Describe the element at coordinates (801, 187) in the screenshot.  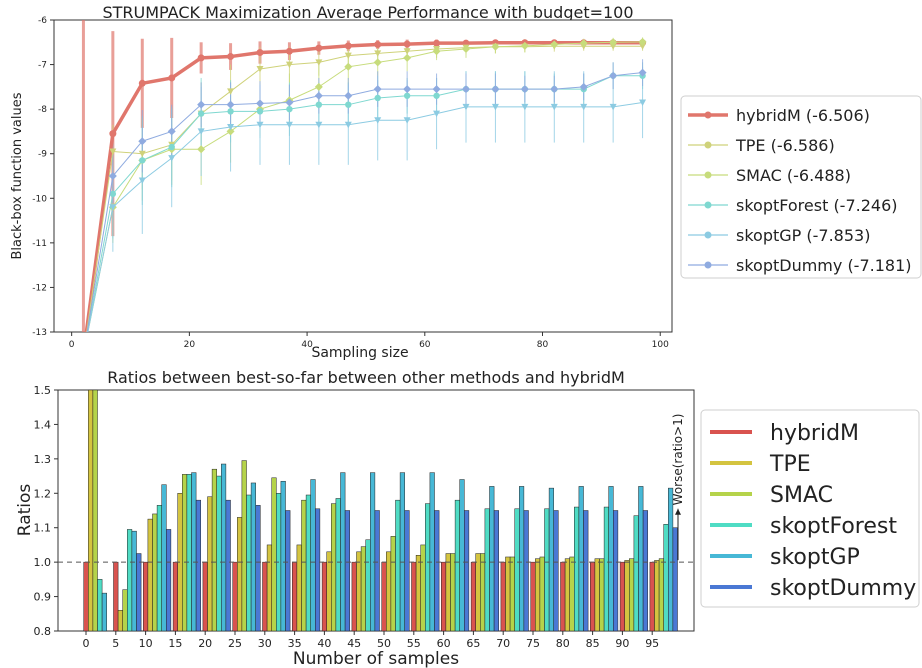
I see `legend-box` at that location.